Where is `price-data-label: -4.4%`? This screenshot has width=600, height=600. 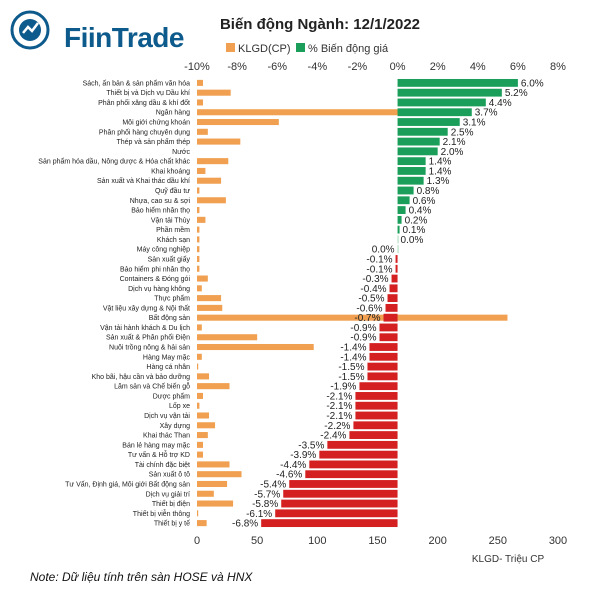
price-data-label: -4.4% is located at coordinates (293, 465).